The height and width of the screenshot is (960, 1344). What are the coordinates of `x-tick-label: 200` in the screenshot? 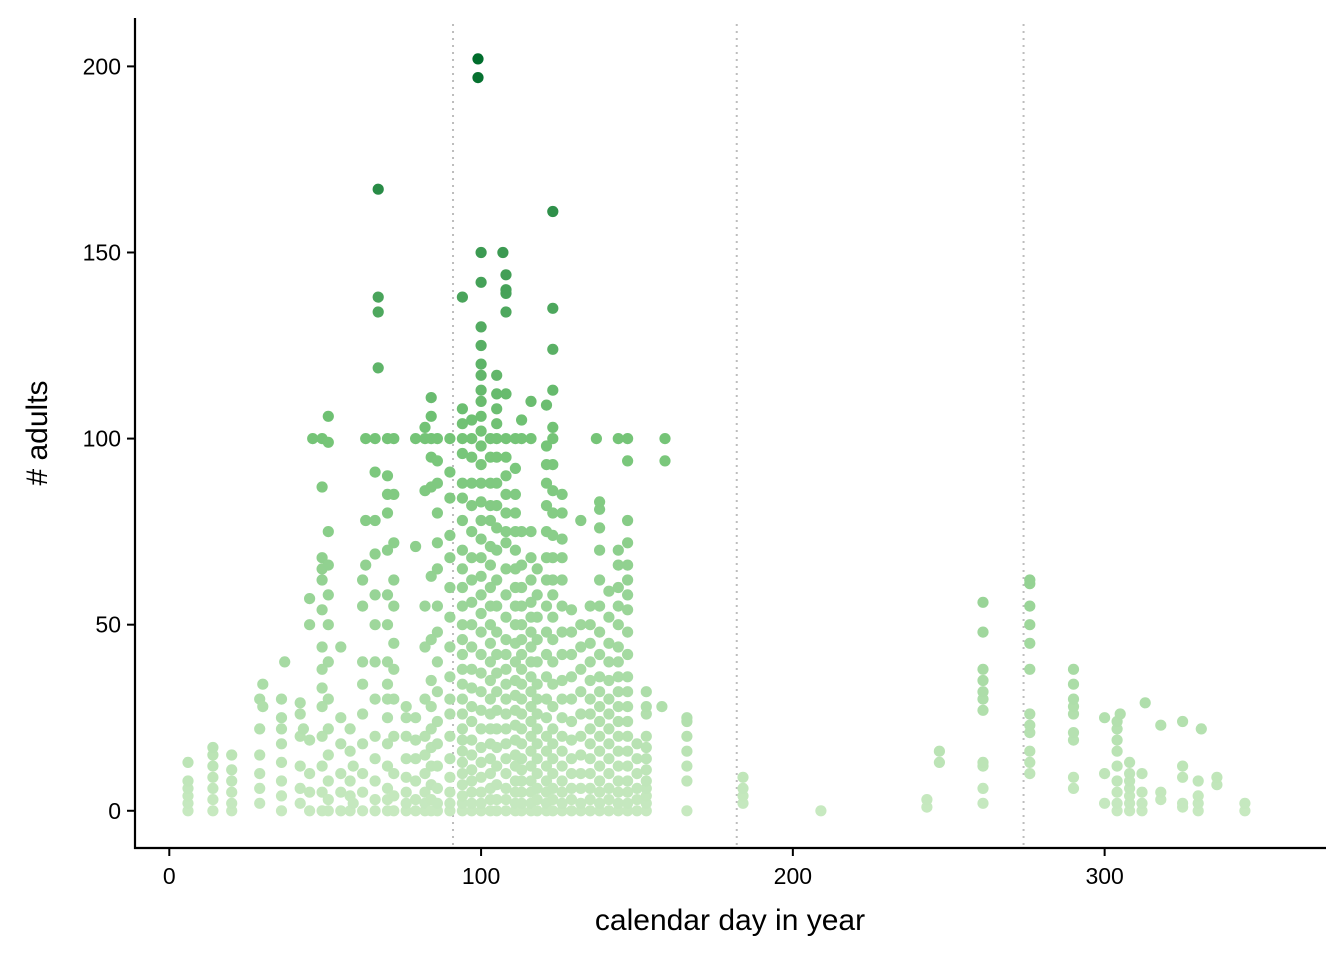 It's located at (793, 876).